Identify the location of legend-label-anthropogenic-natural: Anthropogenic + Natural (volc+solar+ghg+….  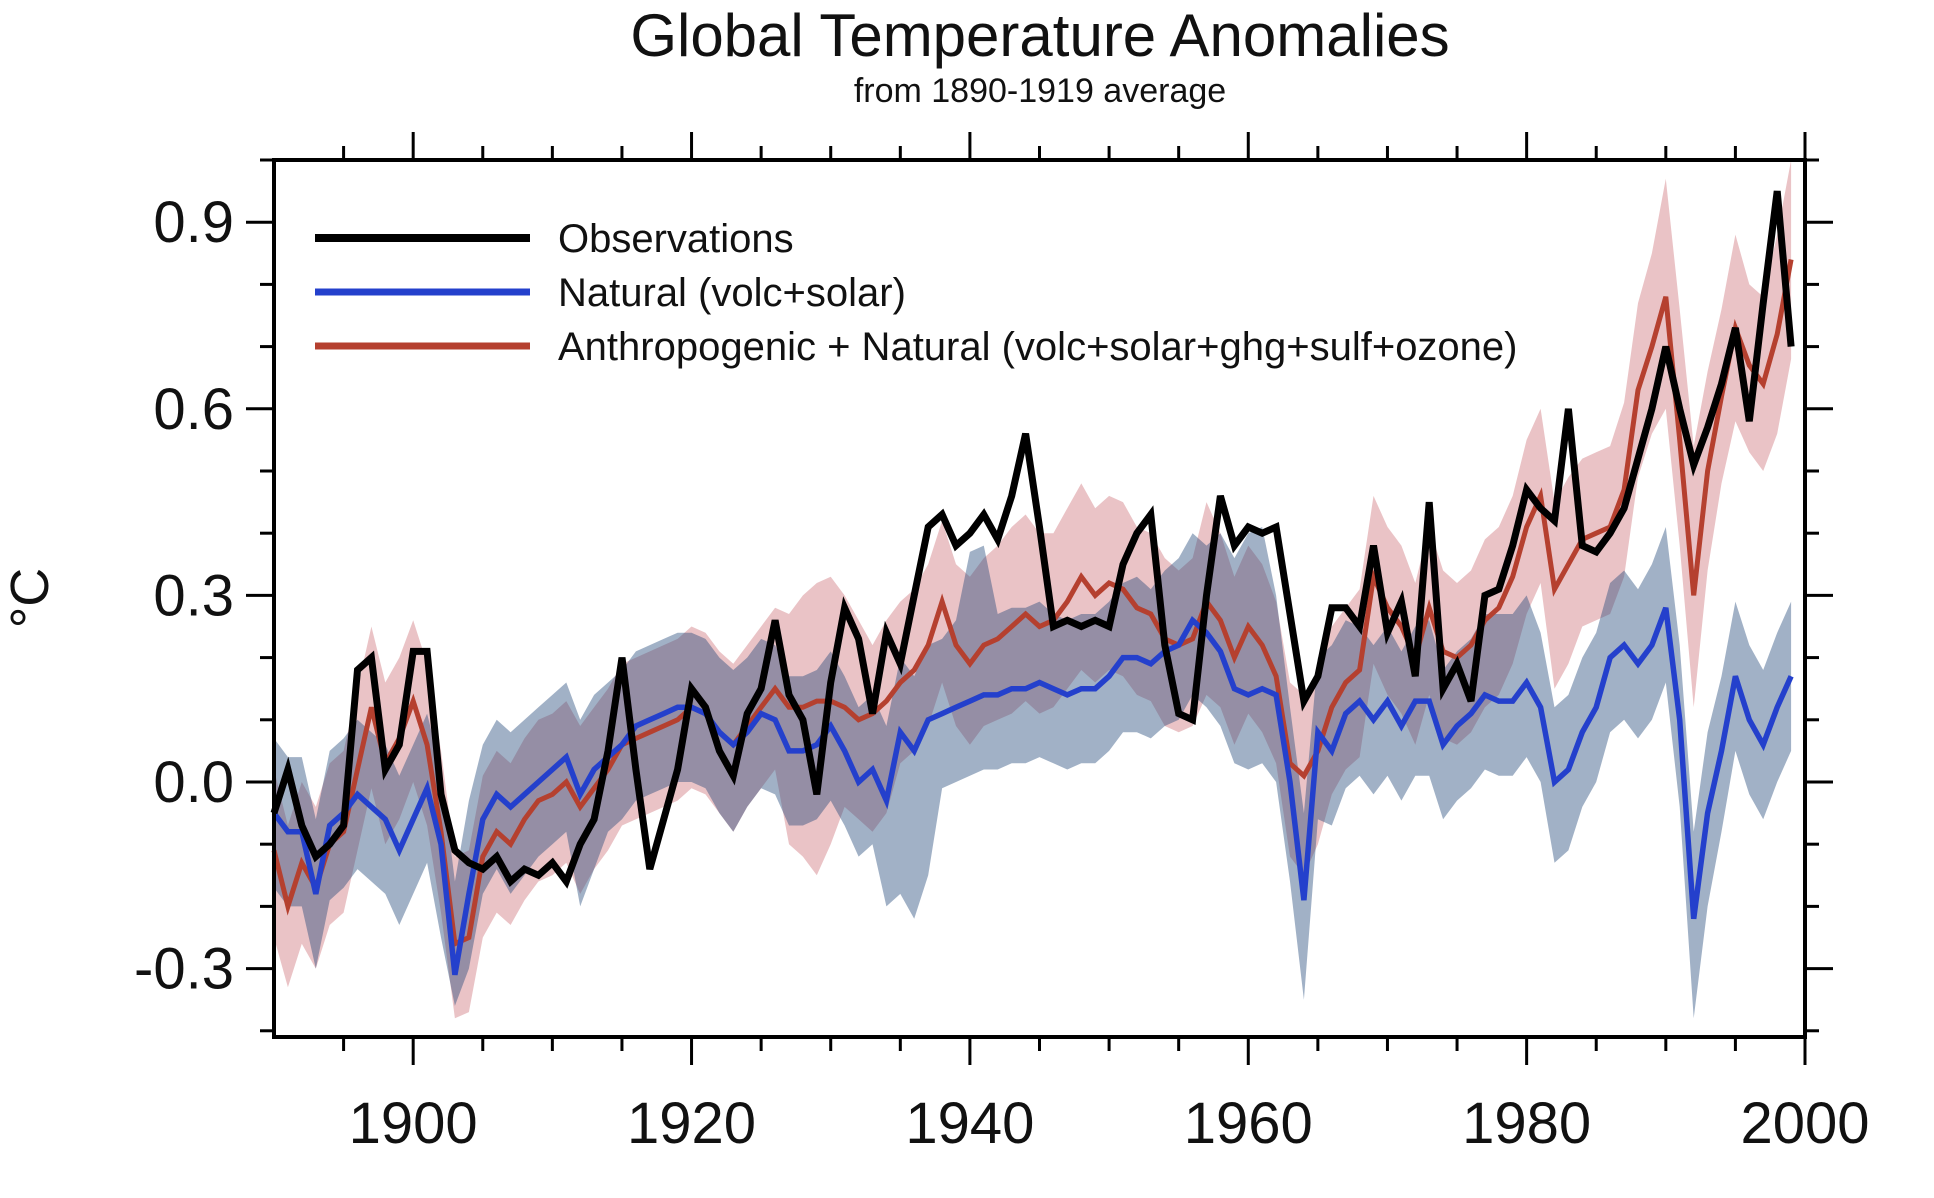
(1038, 347).